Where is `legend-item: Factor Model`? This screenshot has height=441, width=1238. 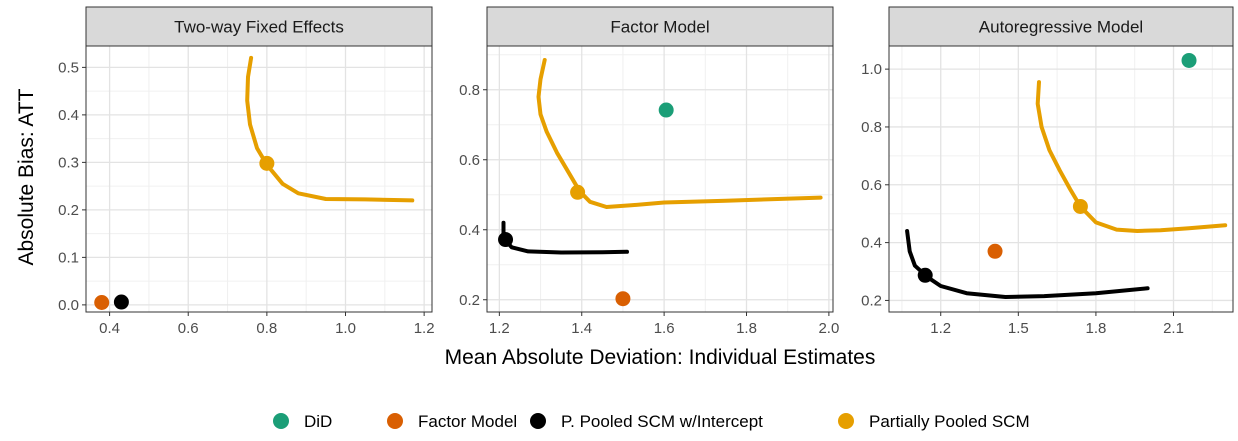 legend-item: Factor Model is located at coordinates (452, 421).